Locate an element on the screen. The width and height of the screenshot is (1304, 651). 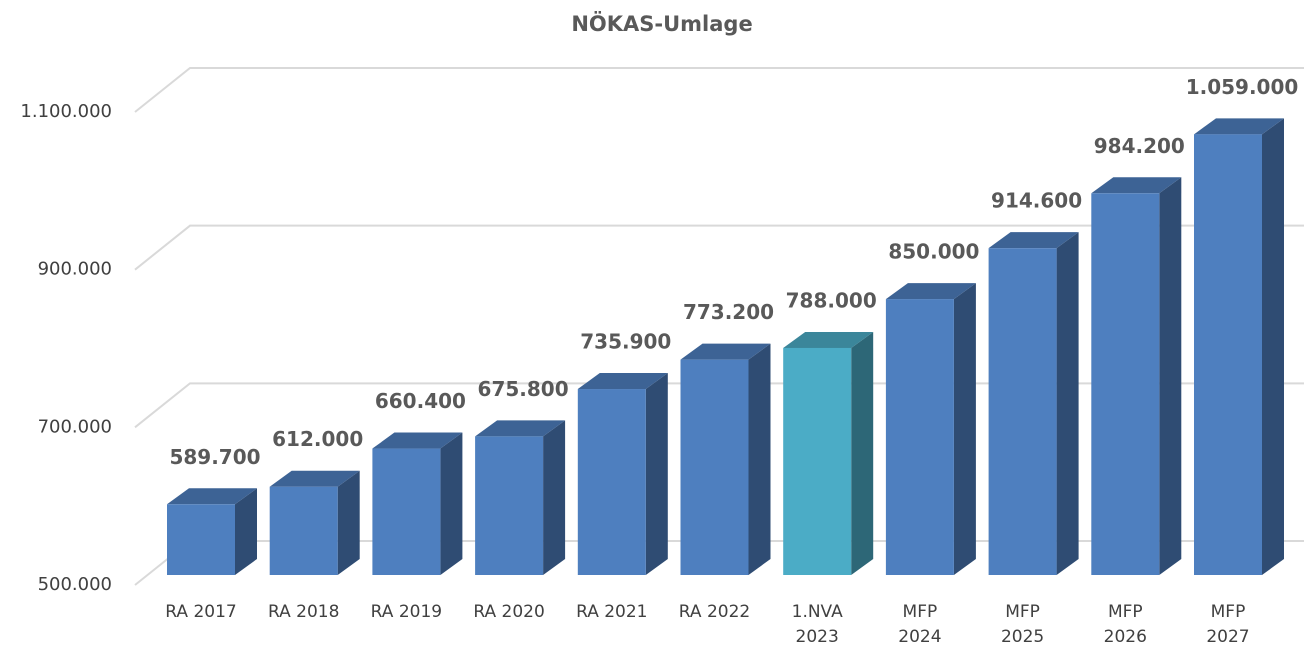
x-tick-label: RA 2019 is located at coordinates (406, 612).